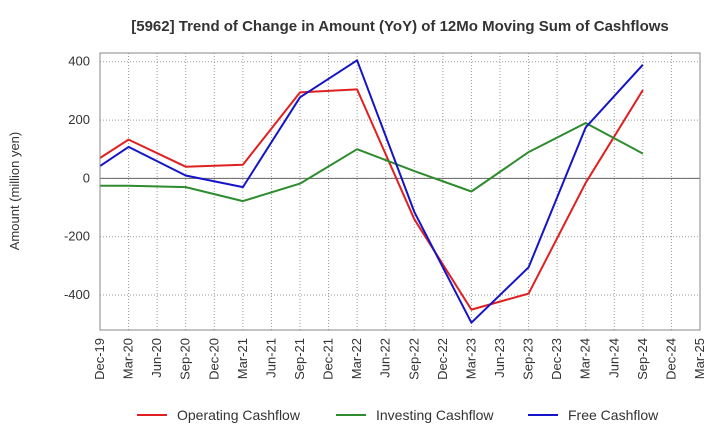 This screenshot has width=720, height=440. What do you see at coordinates (299, 359) in the screenshot?
I see `x-tick-label: Sep-21` at bounding box center [299, 359].